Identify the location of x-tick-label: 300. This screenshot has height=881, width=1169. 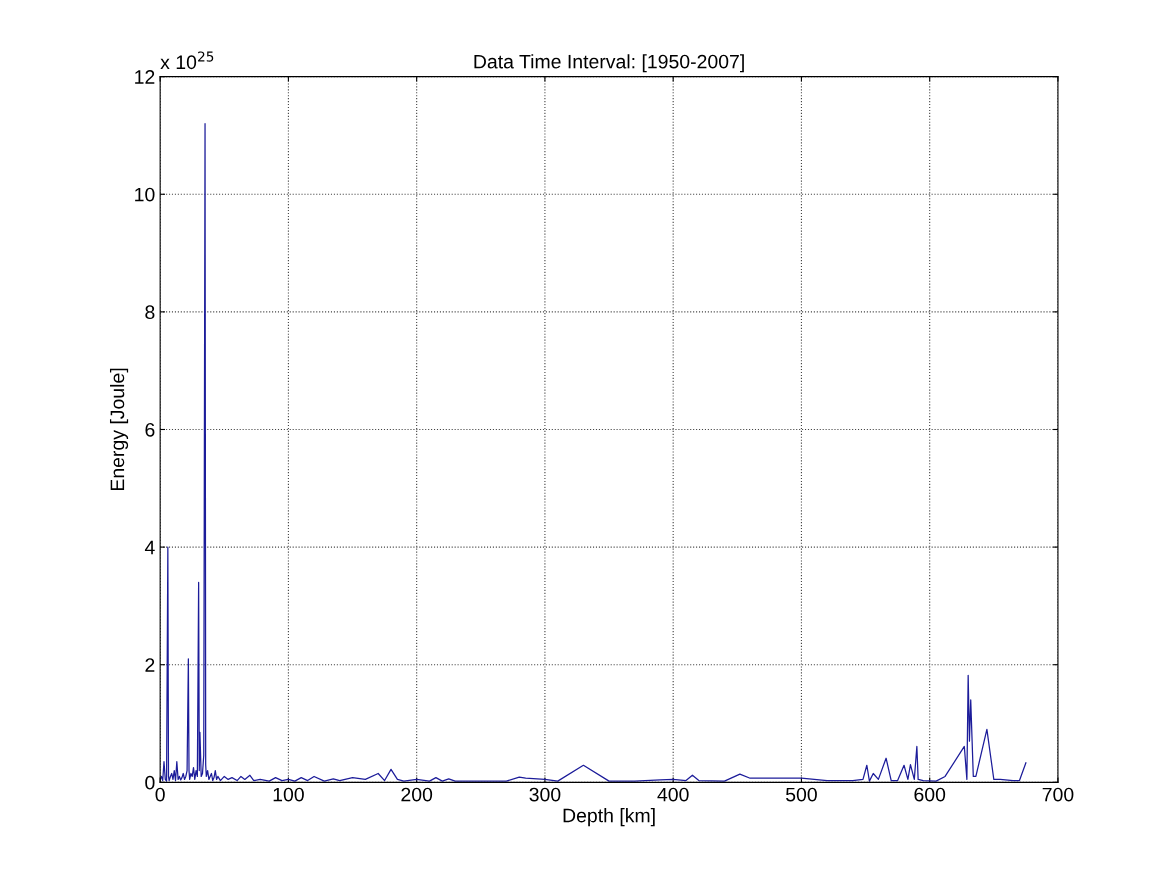
(545, 794).